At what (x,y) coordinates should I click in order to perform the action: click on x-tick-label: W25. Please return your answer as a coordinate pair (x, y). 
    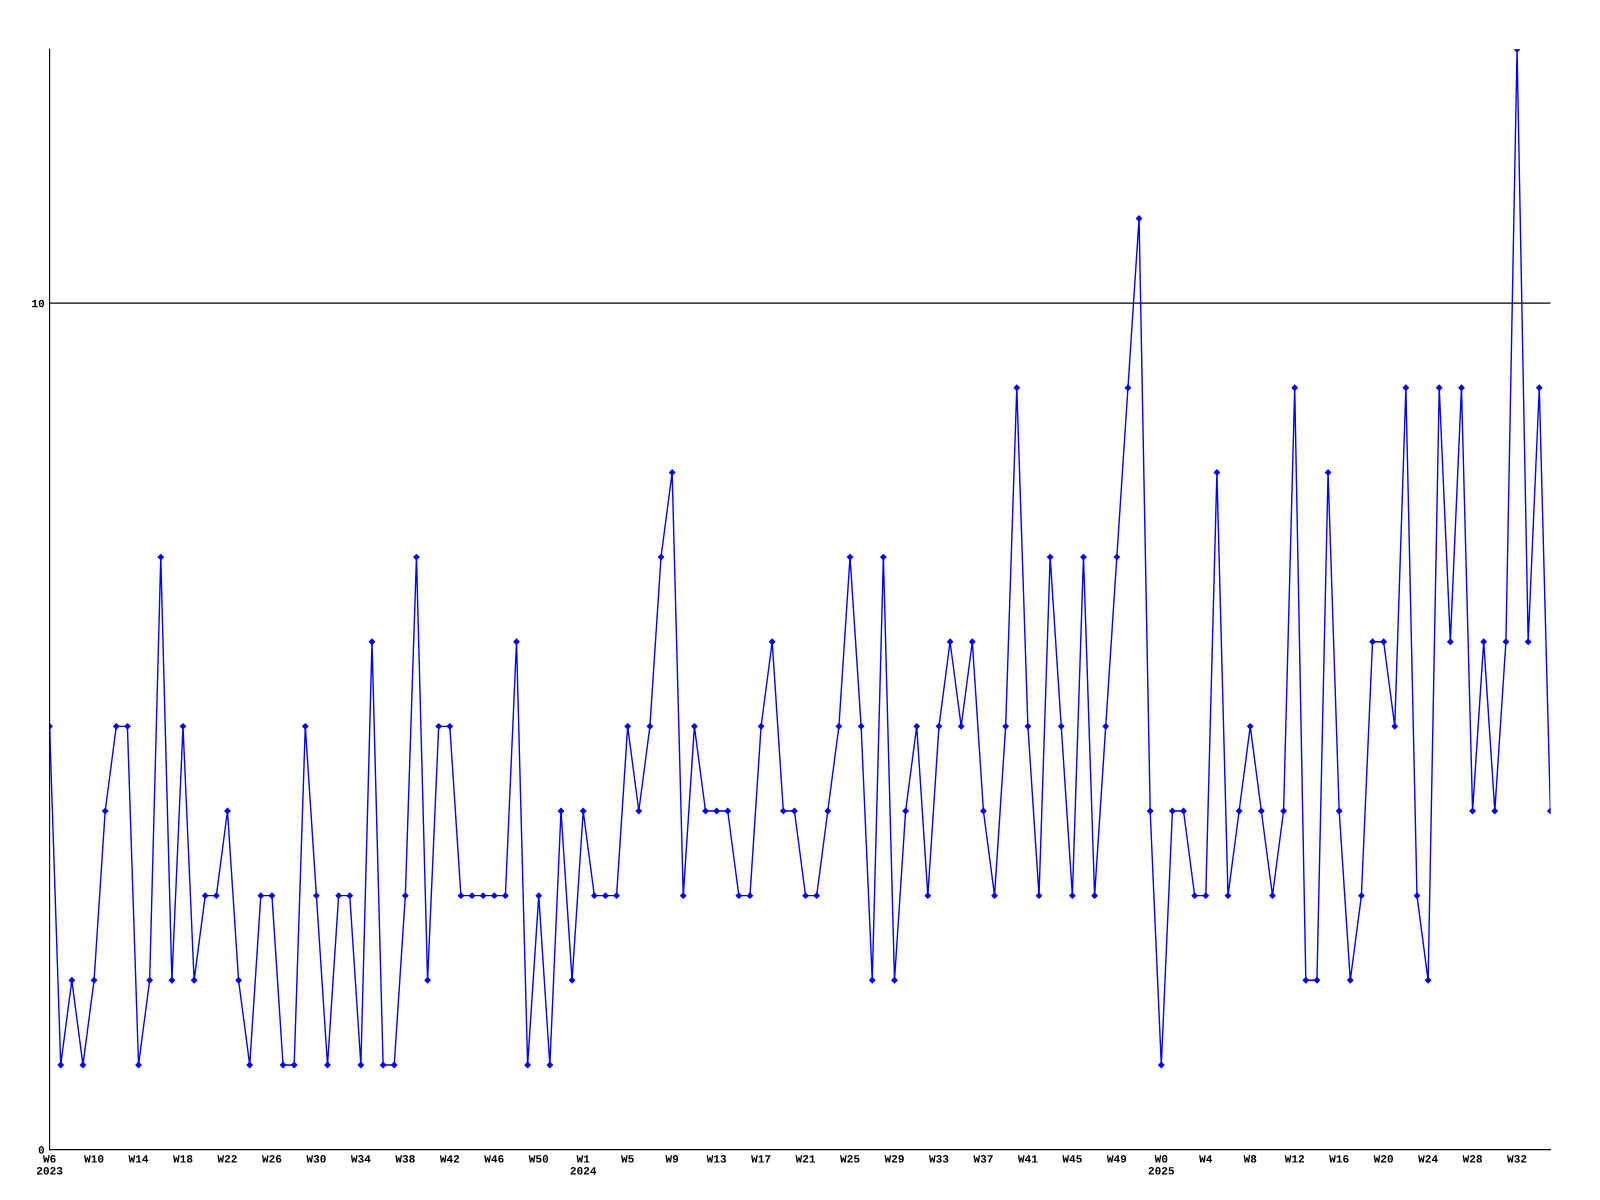
    Looking at the image, I should click on (850, 1159).